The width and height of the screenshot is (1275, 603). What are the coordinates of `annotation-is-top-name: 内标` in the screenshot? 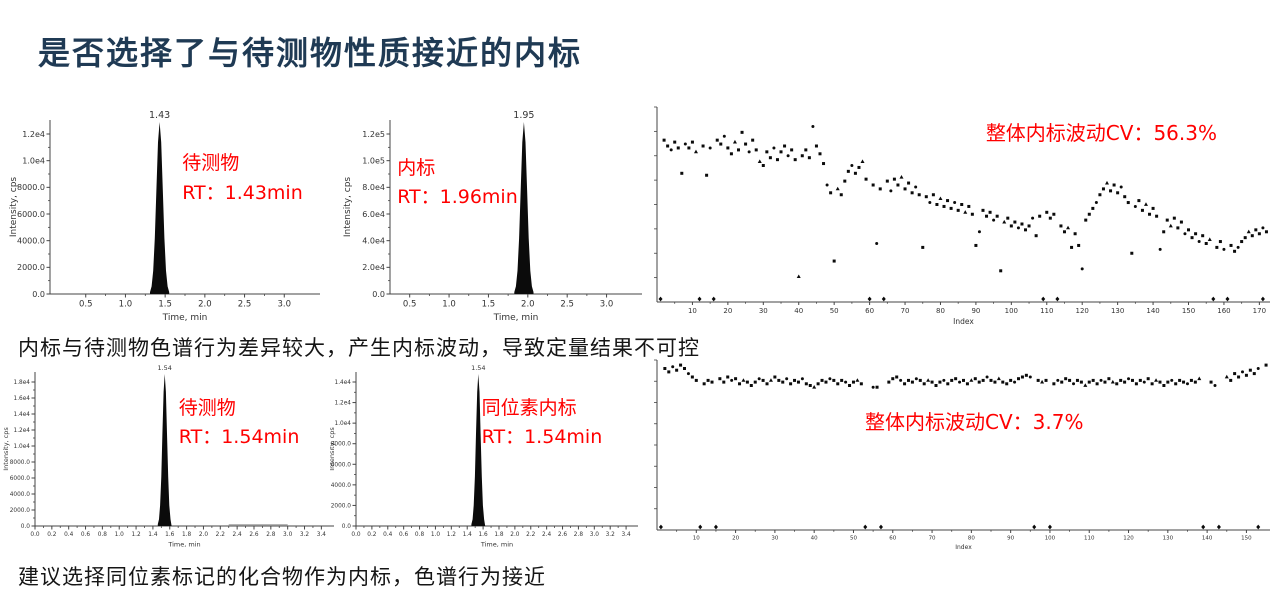 It's located at (416, 167).